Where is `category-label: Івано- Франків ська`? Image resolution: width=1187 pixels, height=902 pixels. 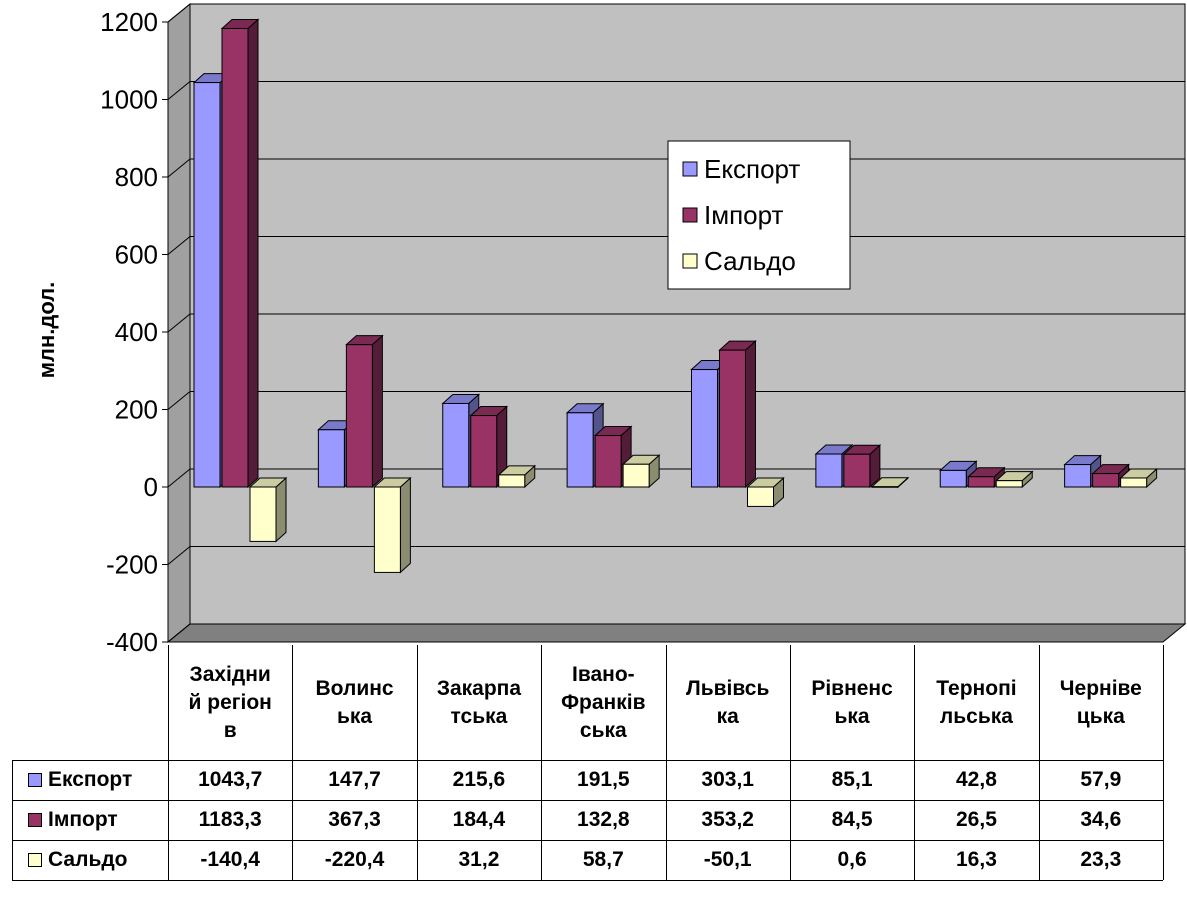
category-label: Івано- Франків ська is located at coordinates (603, 702).